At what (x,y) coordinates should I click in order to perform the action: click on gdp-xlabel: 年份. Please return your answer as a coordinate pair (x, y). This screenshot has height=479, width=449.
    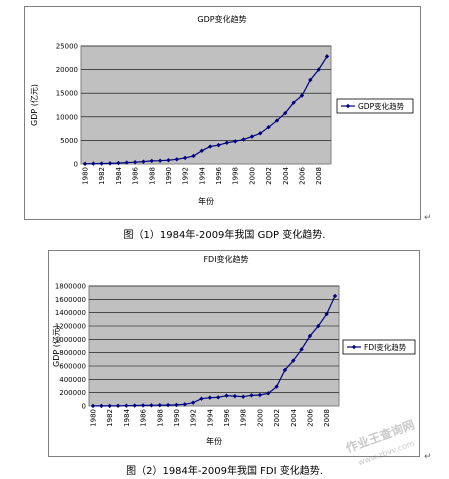
    Looking at the image, I should click on (206, 201).